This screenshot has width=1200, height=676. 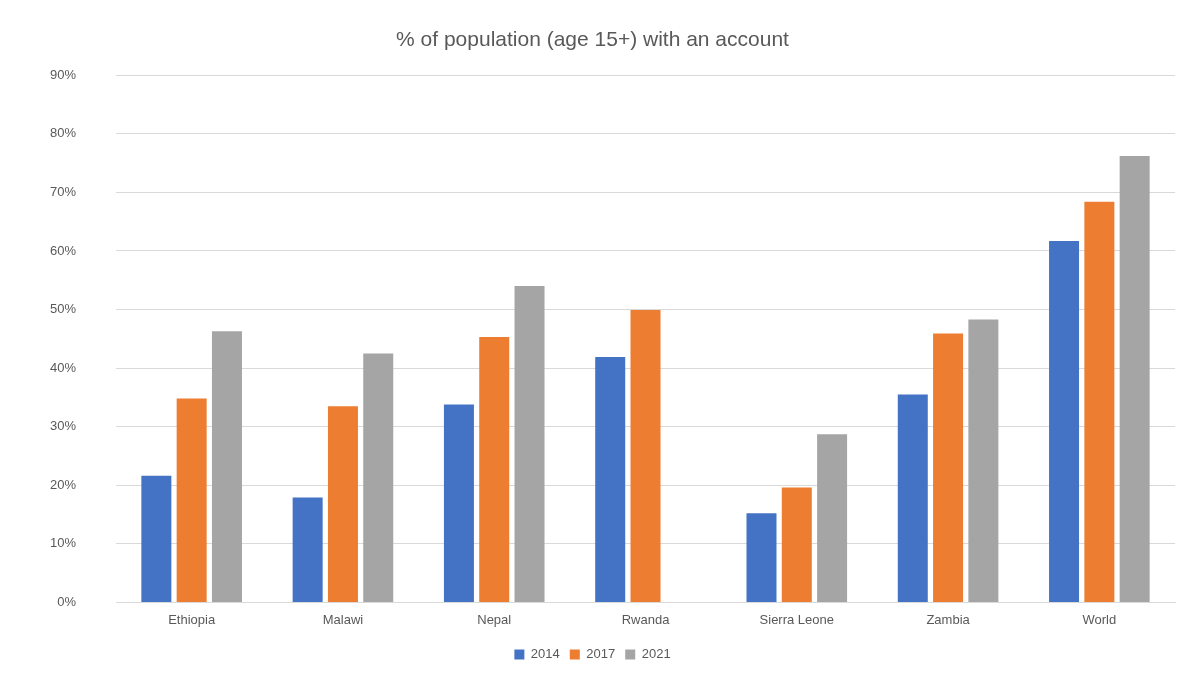 What do you see at coordinates (63, 250) in the screenshot?
I see `y-tick-label: 60%` at bounding box center [63, 250].